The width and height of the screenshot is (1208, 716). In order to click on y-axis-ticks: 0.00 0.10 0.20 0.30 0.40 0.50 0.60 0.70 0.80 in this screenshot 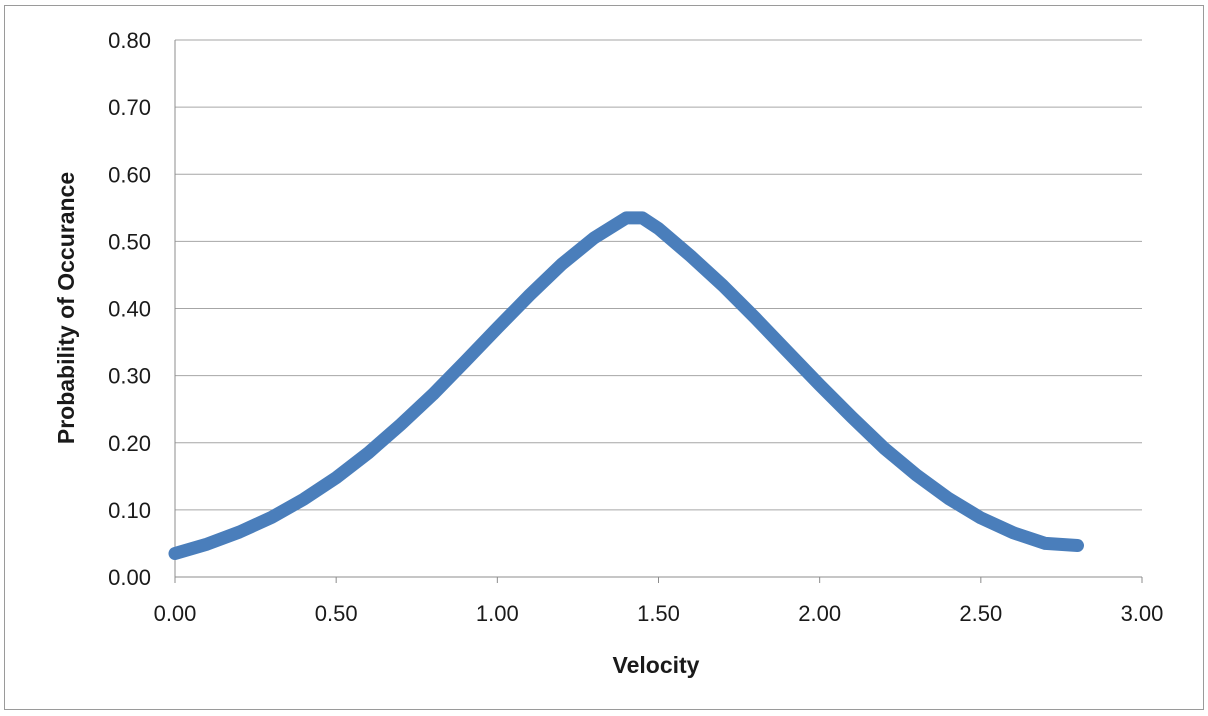, I will do `click(129, 309)`.